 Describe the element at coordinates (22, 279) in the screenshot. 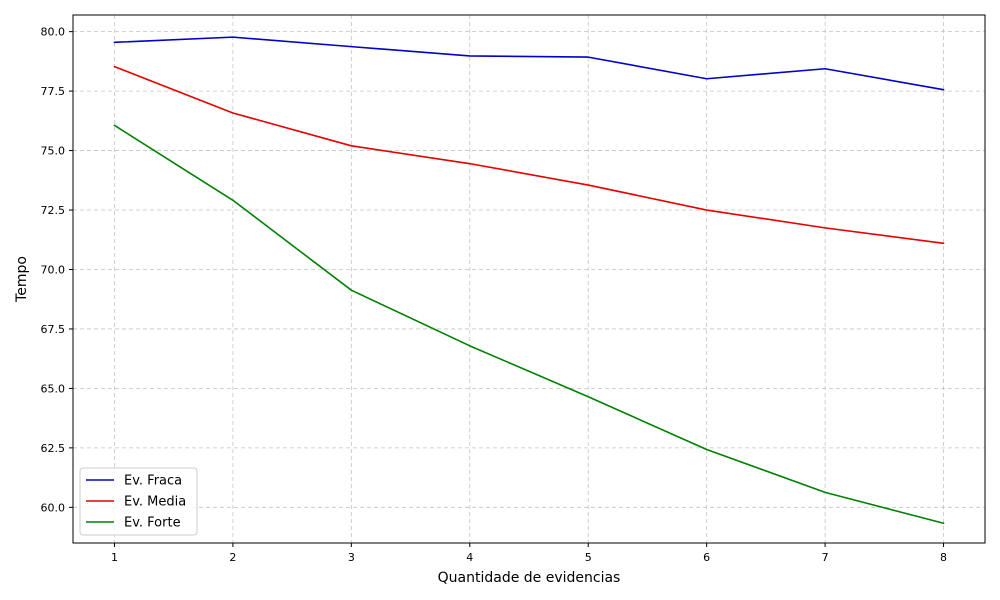

I see `y-axis-label: Tempo` at that location.